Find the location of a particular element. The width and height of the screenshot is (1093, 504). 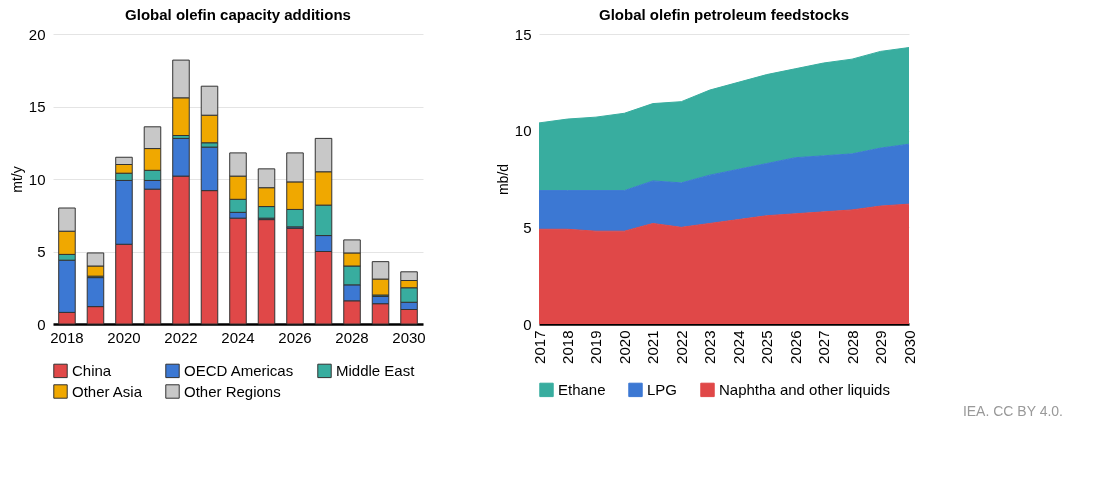

legend-label: OECD Americas is located at coordinates (239, 370).